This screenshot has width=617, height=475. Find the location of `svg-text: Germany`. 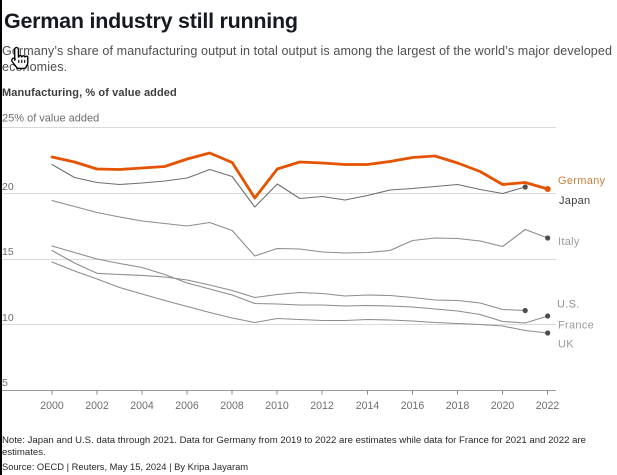

svg-text: Germany is located at coordinates (582, 181).